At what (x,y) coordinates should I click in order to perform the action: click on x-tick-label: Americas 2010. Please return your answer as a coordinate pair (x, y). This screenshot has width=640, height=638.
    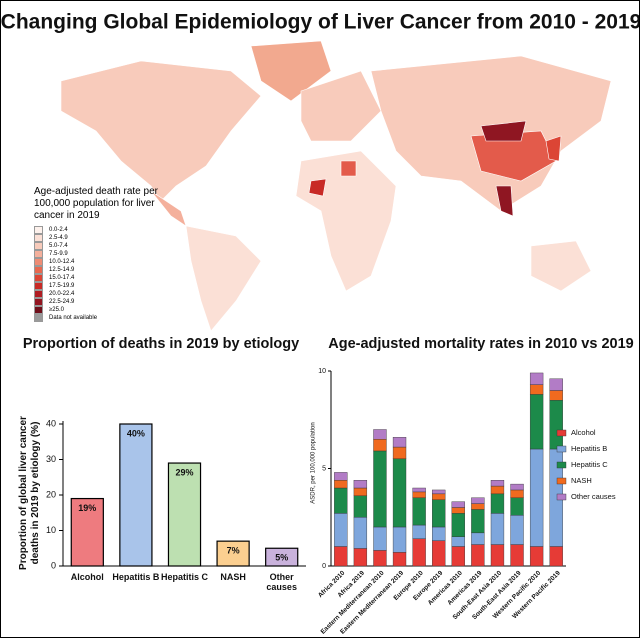
    Looking at the image, I should click on (445, 587).